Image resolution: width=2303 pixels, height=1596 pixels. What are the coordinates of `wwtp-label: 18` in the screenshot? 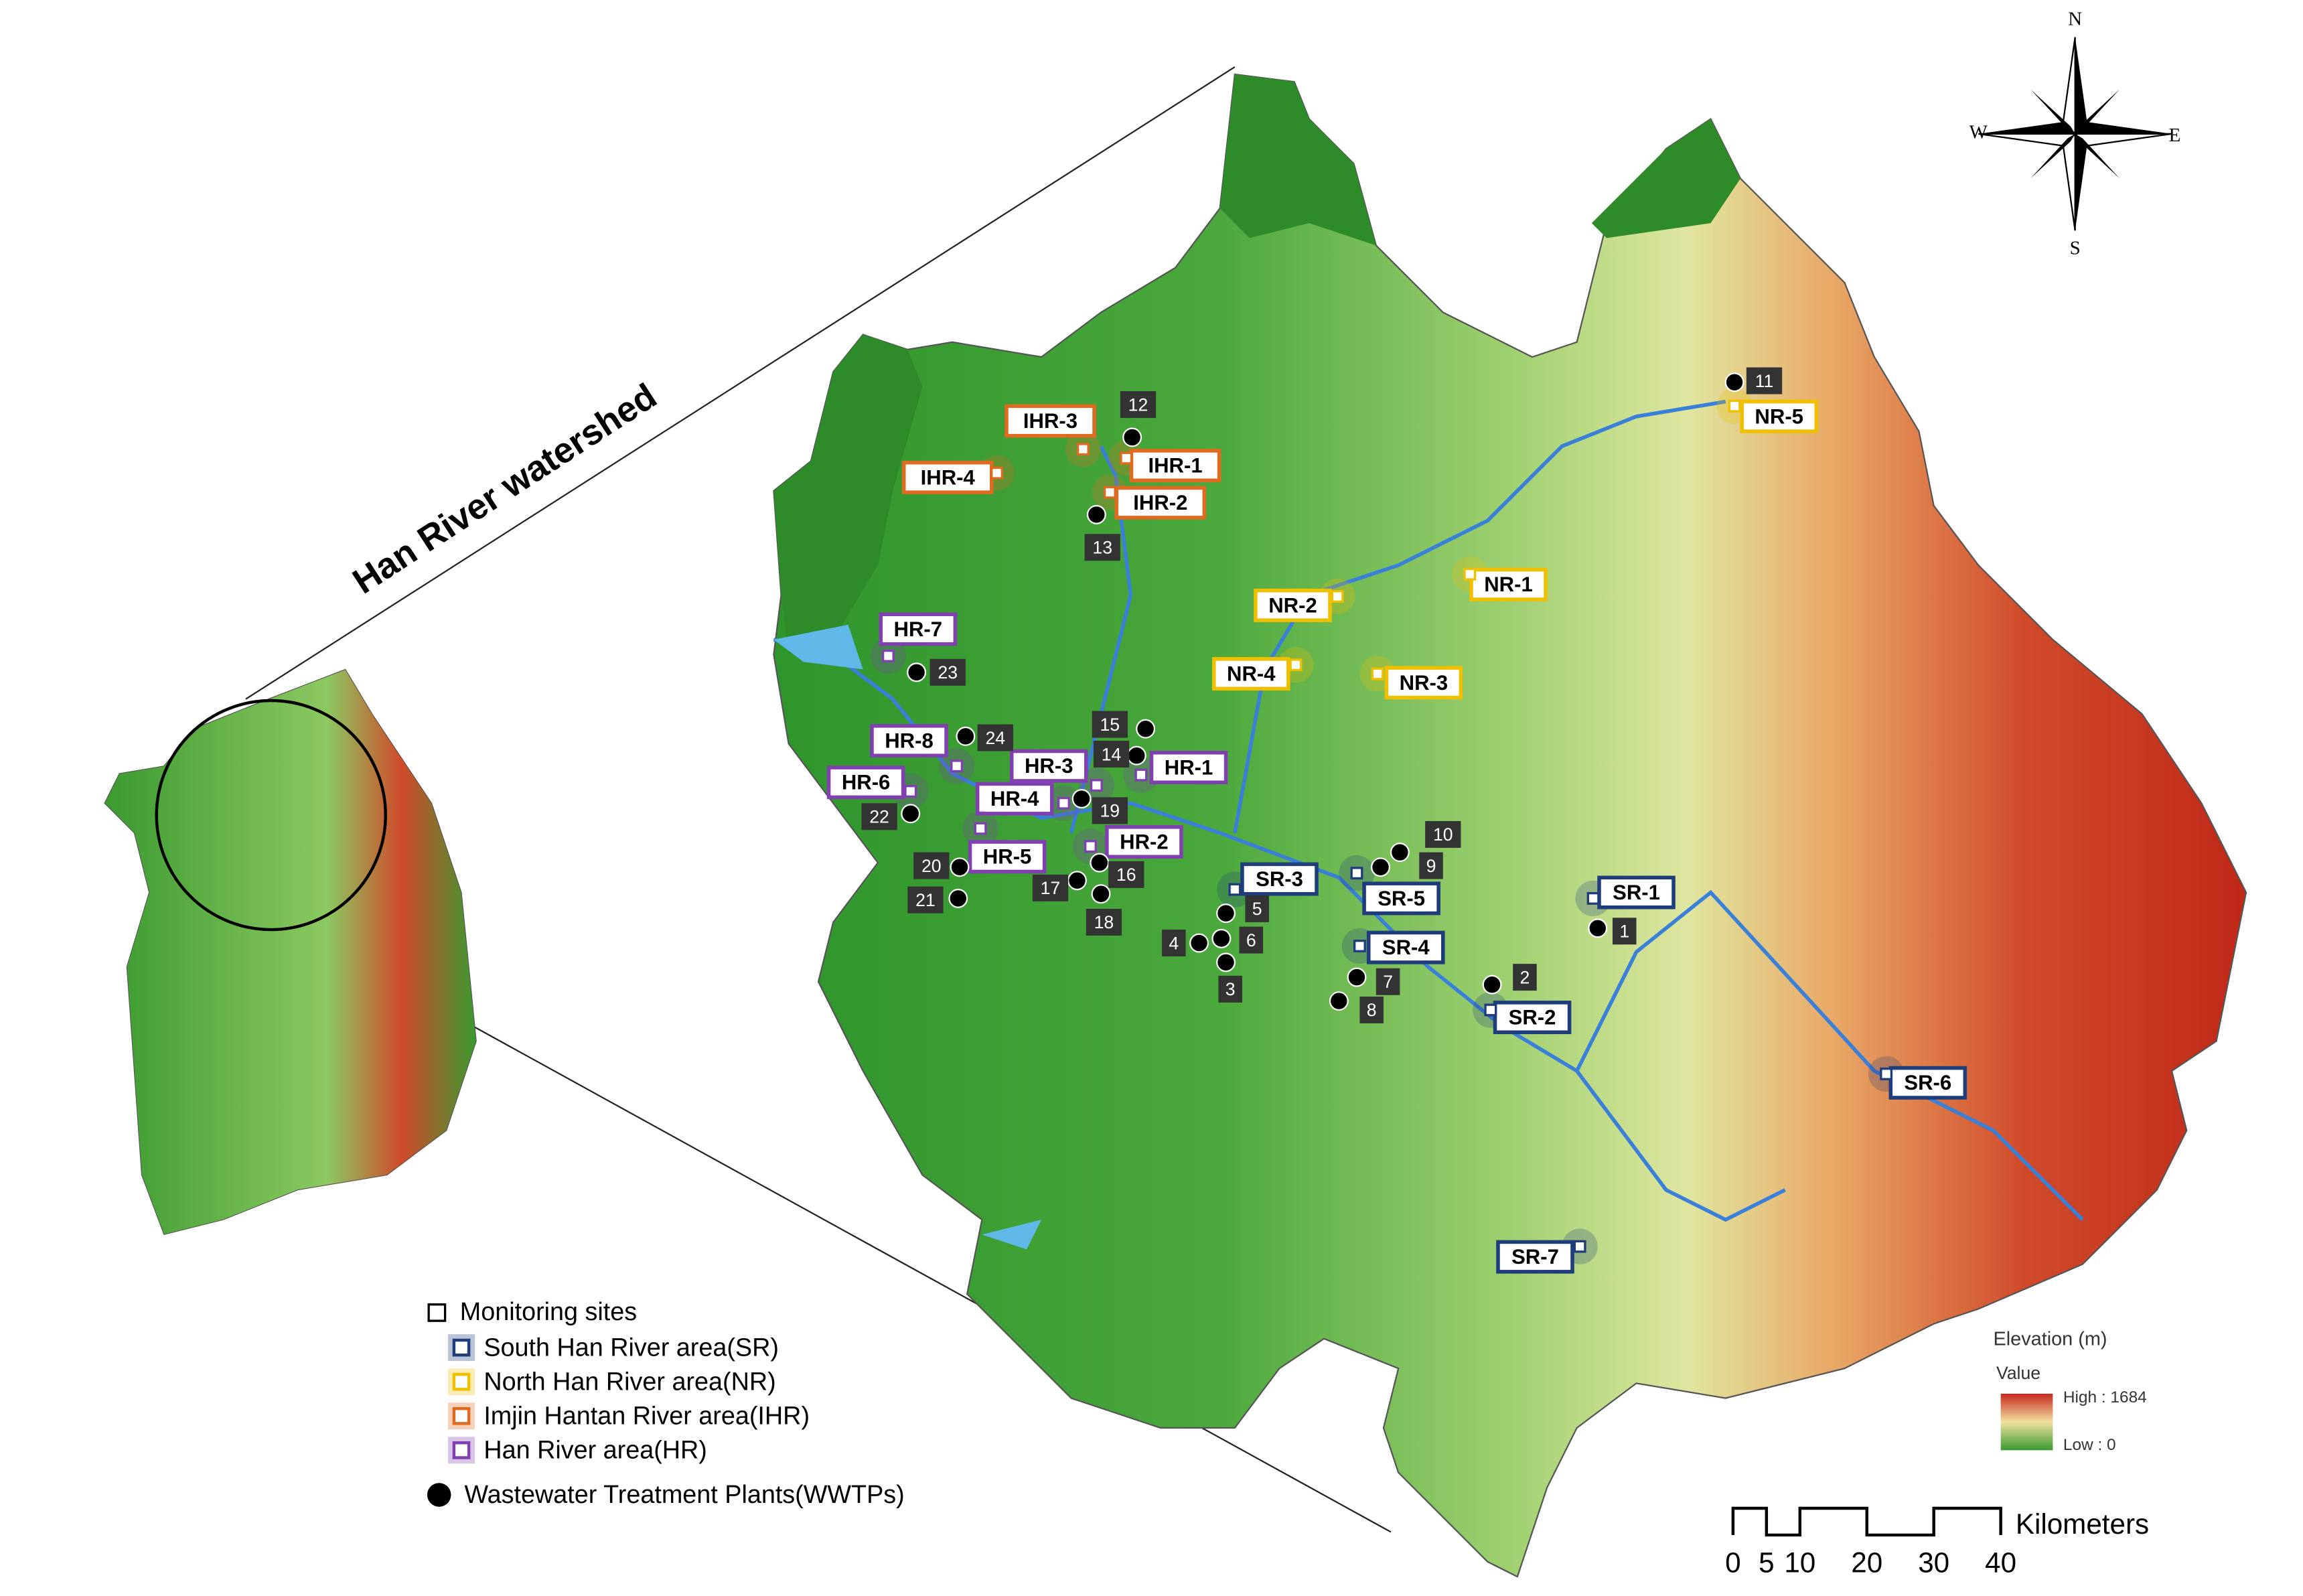 It's located at (1104, 922).